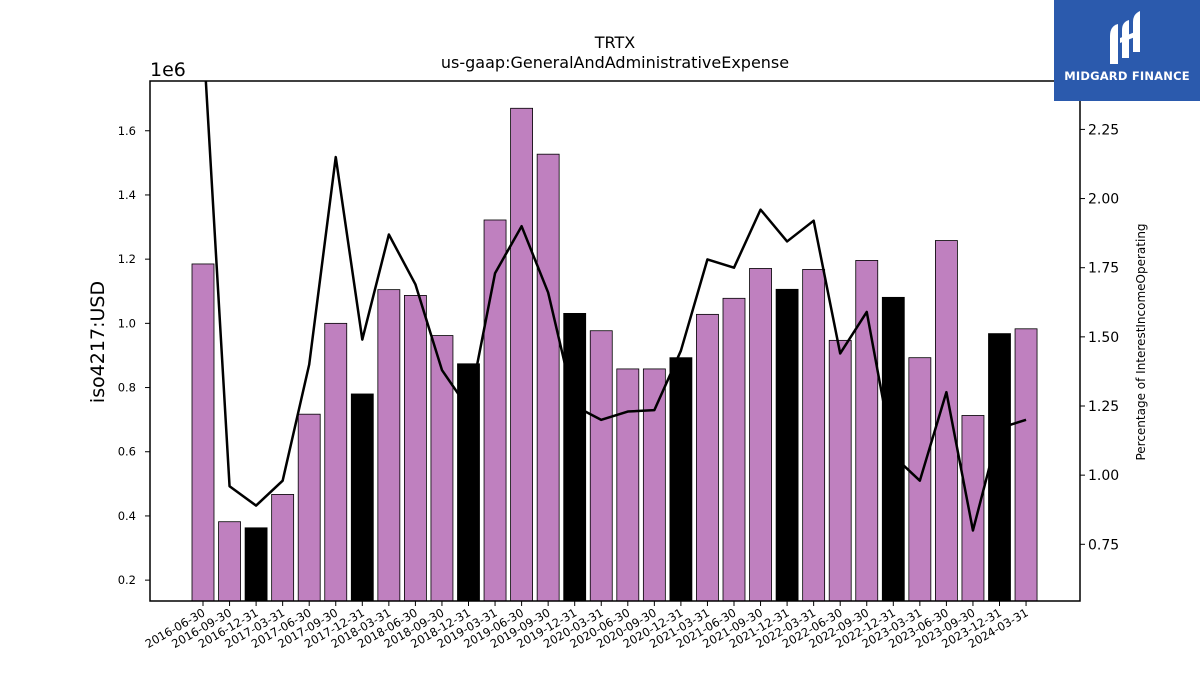 Image resolution: width=1200 pixels, height=675 pixels. What do you see at coordinates (127, 580) in the screenshot?
I see `y-tick-label: 0.2` at bounding box center [127, 580].